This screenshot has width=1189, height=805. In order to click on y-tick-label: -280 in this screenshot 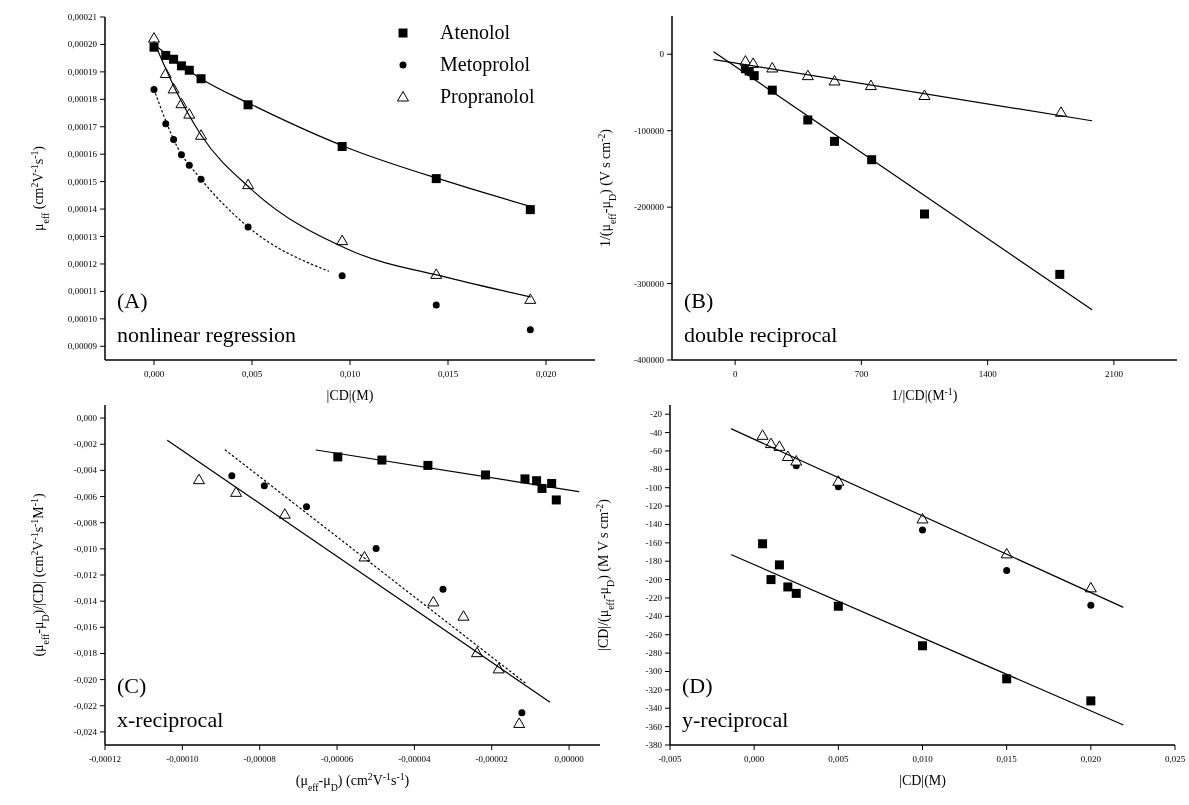, I will do `click(654, 653)`.